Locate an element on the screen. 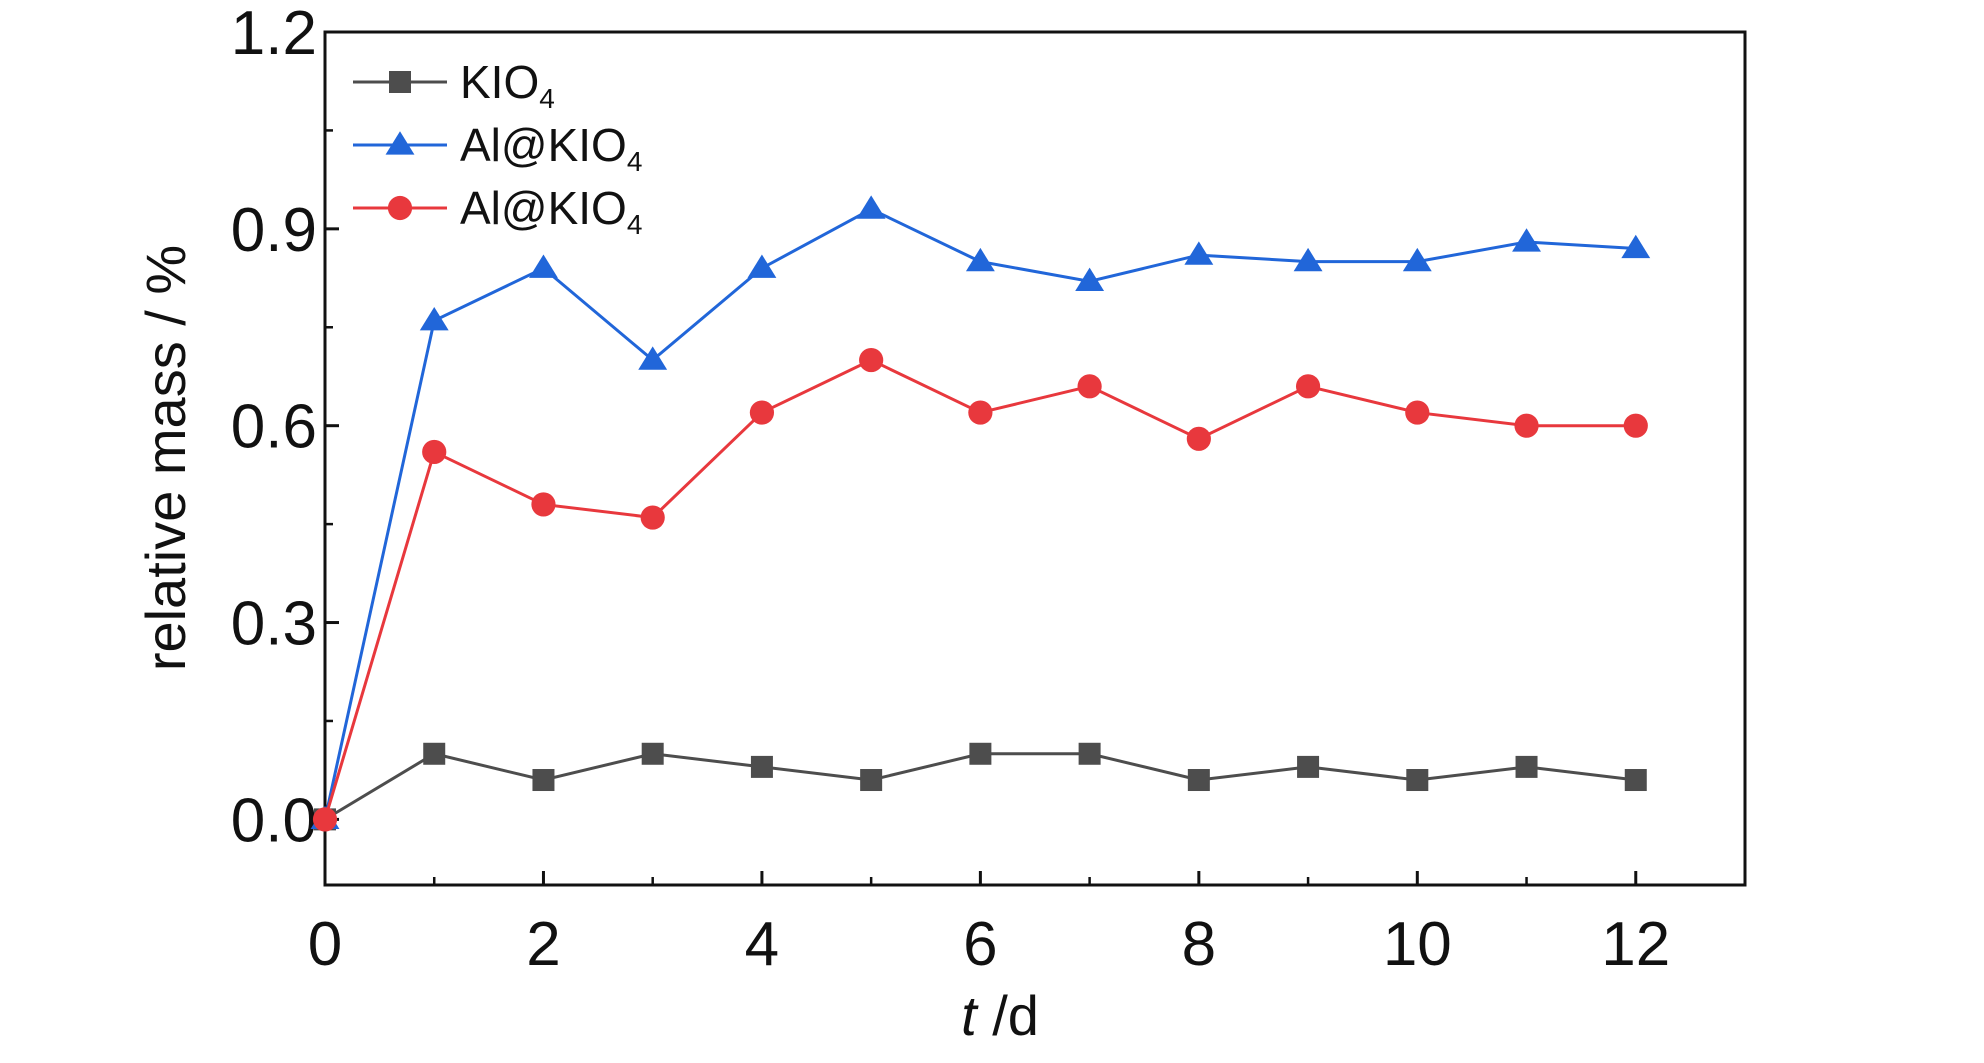 The height and width of the screenshot is (1063, 1984). x-tick-label: 8 is located at coordinates (1199, 944).